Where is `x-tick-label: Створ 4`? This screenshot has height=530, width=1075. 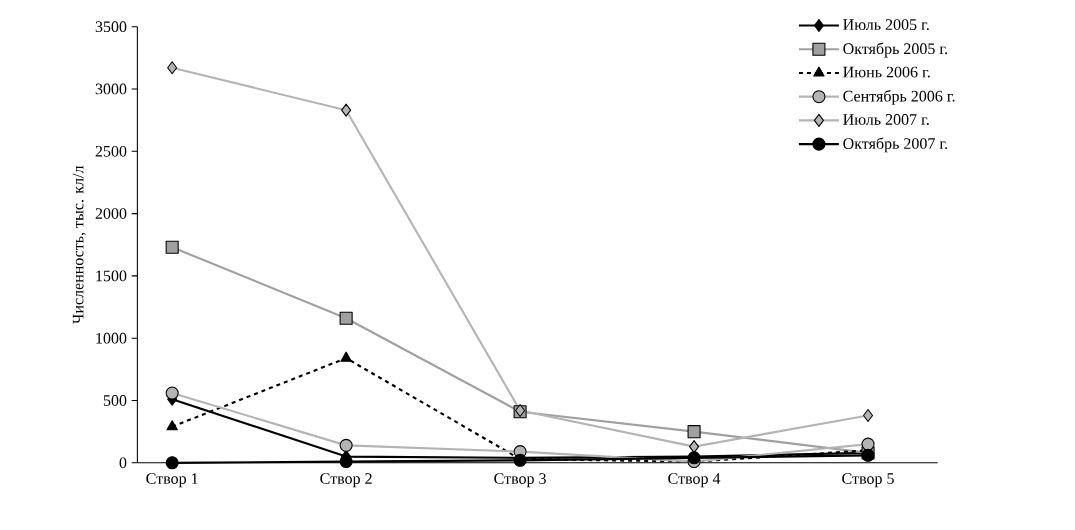
x-tick-label: Створ 4 is located at coordinates (694, 480).